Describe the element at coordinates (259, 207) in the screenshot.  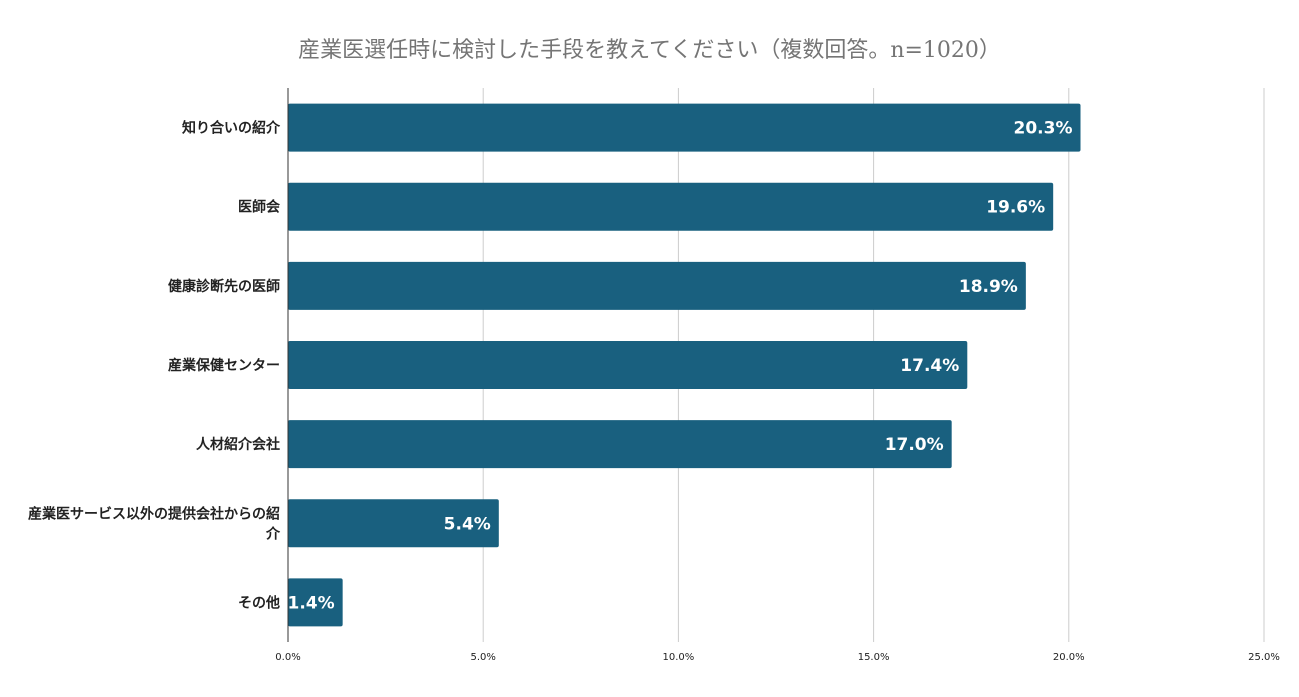
I see `category-label: 医師会` at that location.